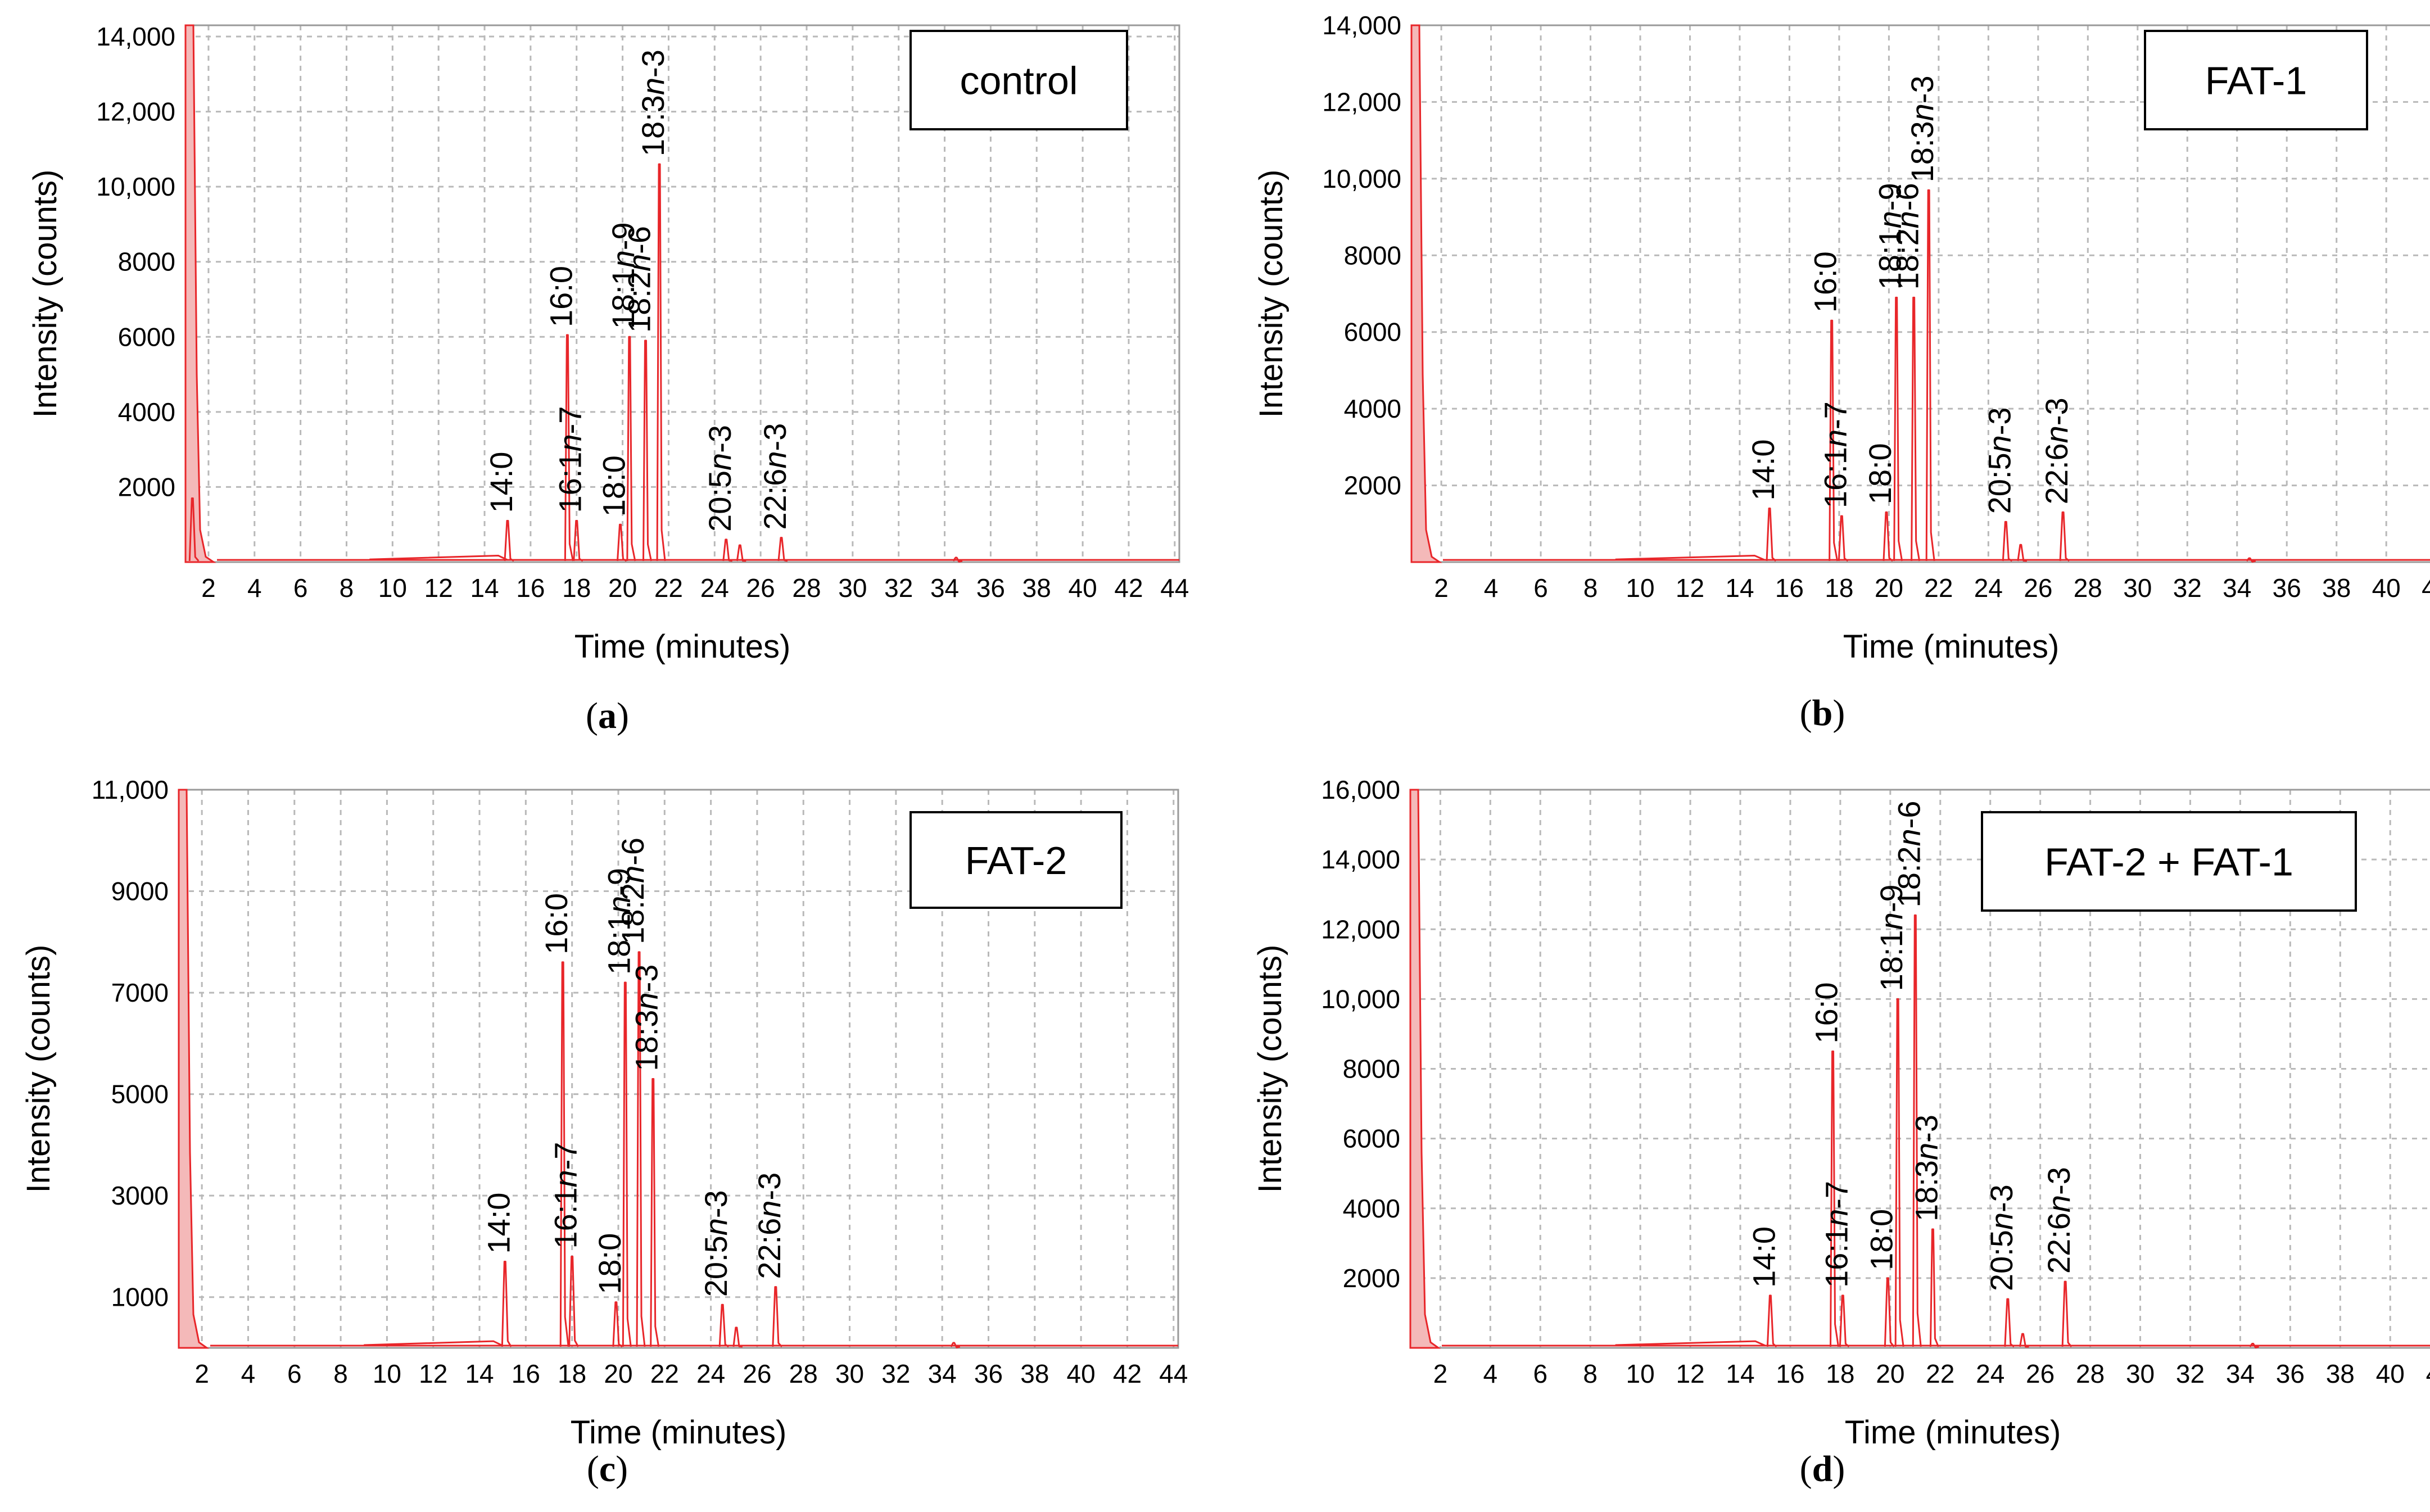 The height and width of the screenshot is (1512, 2430). I want to click on peak-label: 18:0, so click(1881, 1239).